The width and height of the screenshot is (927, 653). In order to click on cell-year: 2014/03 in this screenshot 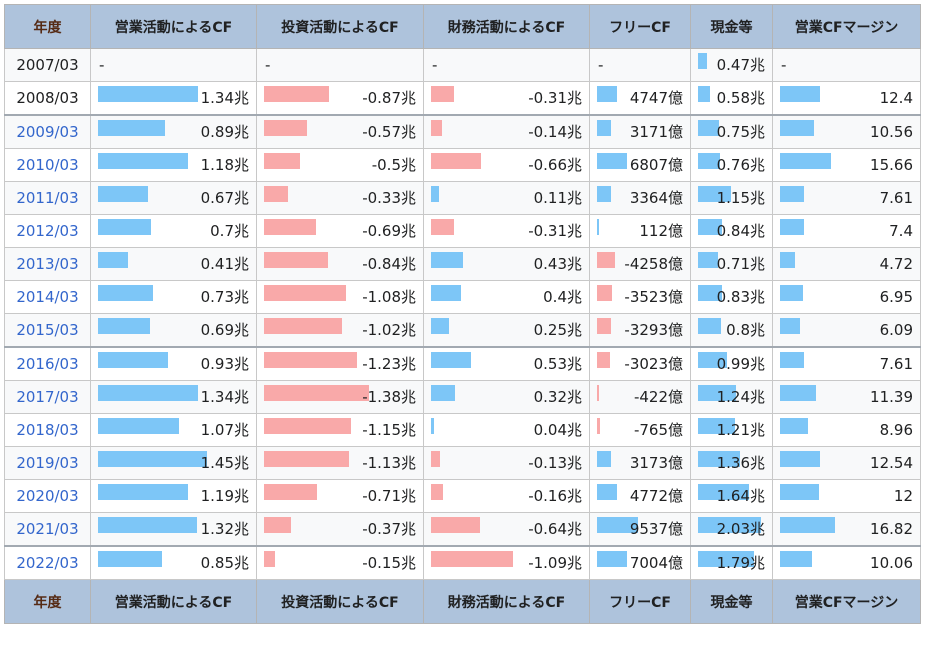, I will do `click(47, 297)`.